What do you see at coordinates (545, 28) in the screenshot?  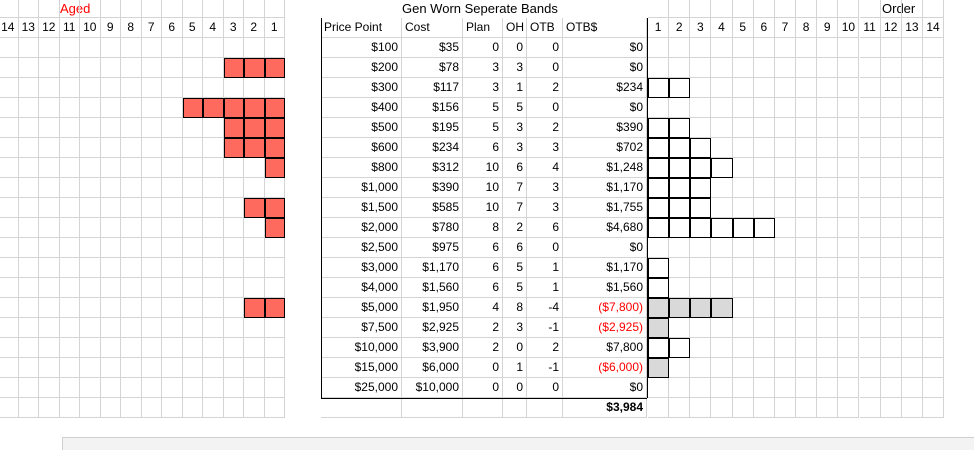 I see `otb-header: OTB` at bounding box center [545, 28].